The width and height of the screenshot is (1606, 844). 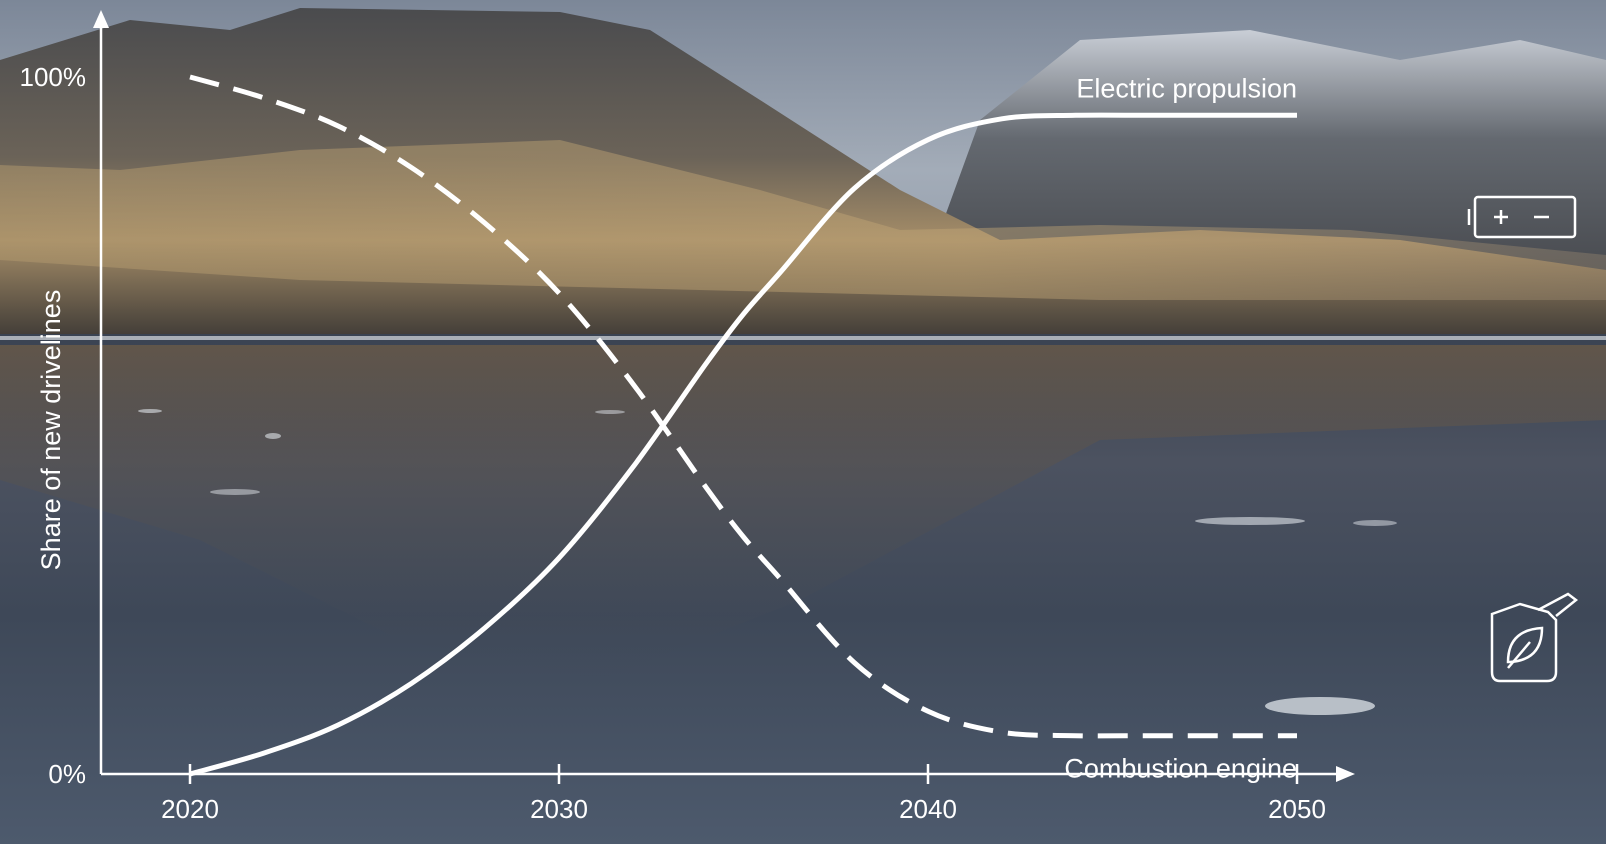 What do you see at coordinates (67, 774) in the screenshot?
I see `y-tick-label: 0%` at bounding box center [67, 774].